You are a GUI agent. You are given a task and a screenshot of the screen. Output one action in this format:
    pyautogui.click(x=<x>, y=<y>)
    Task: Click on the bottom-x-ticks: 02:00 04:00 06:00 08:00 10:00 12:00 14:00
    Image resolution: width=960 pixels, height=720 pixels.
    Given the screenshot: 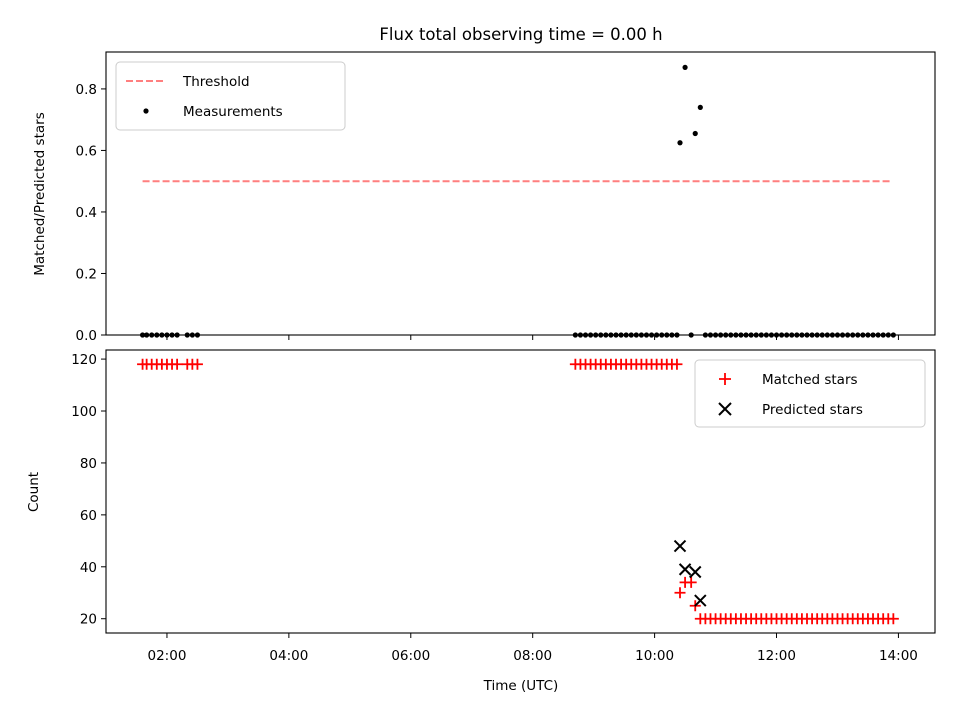 What is the action you would take?
    pyautogui.click(x=533, y=648)
    